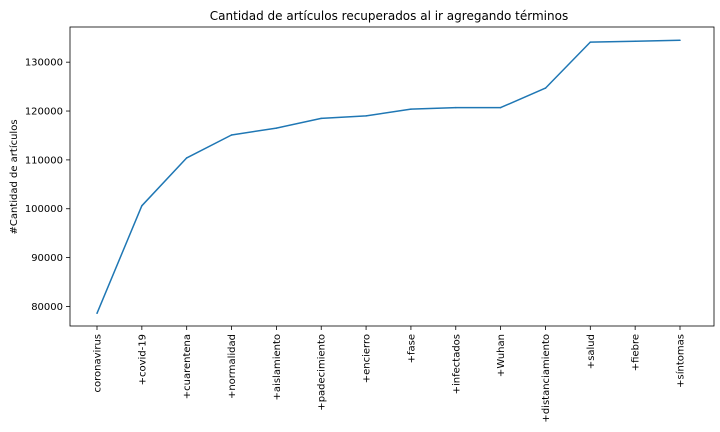  I want to click on x-tick-label: +Wuhan, so click(501, 355).